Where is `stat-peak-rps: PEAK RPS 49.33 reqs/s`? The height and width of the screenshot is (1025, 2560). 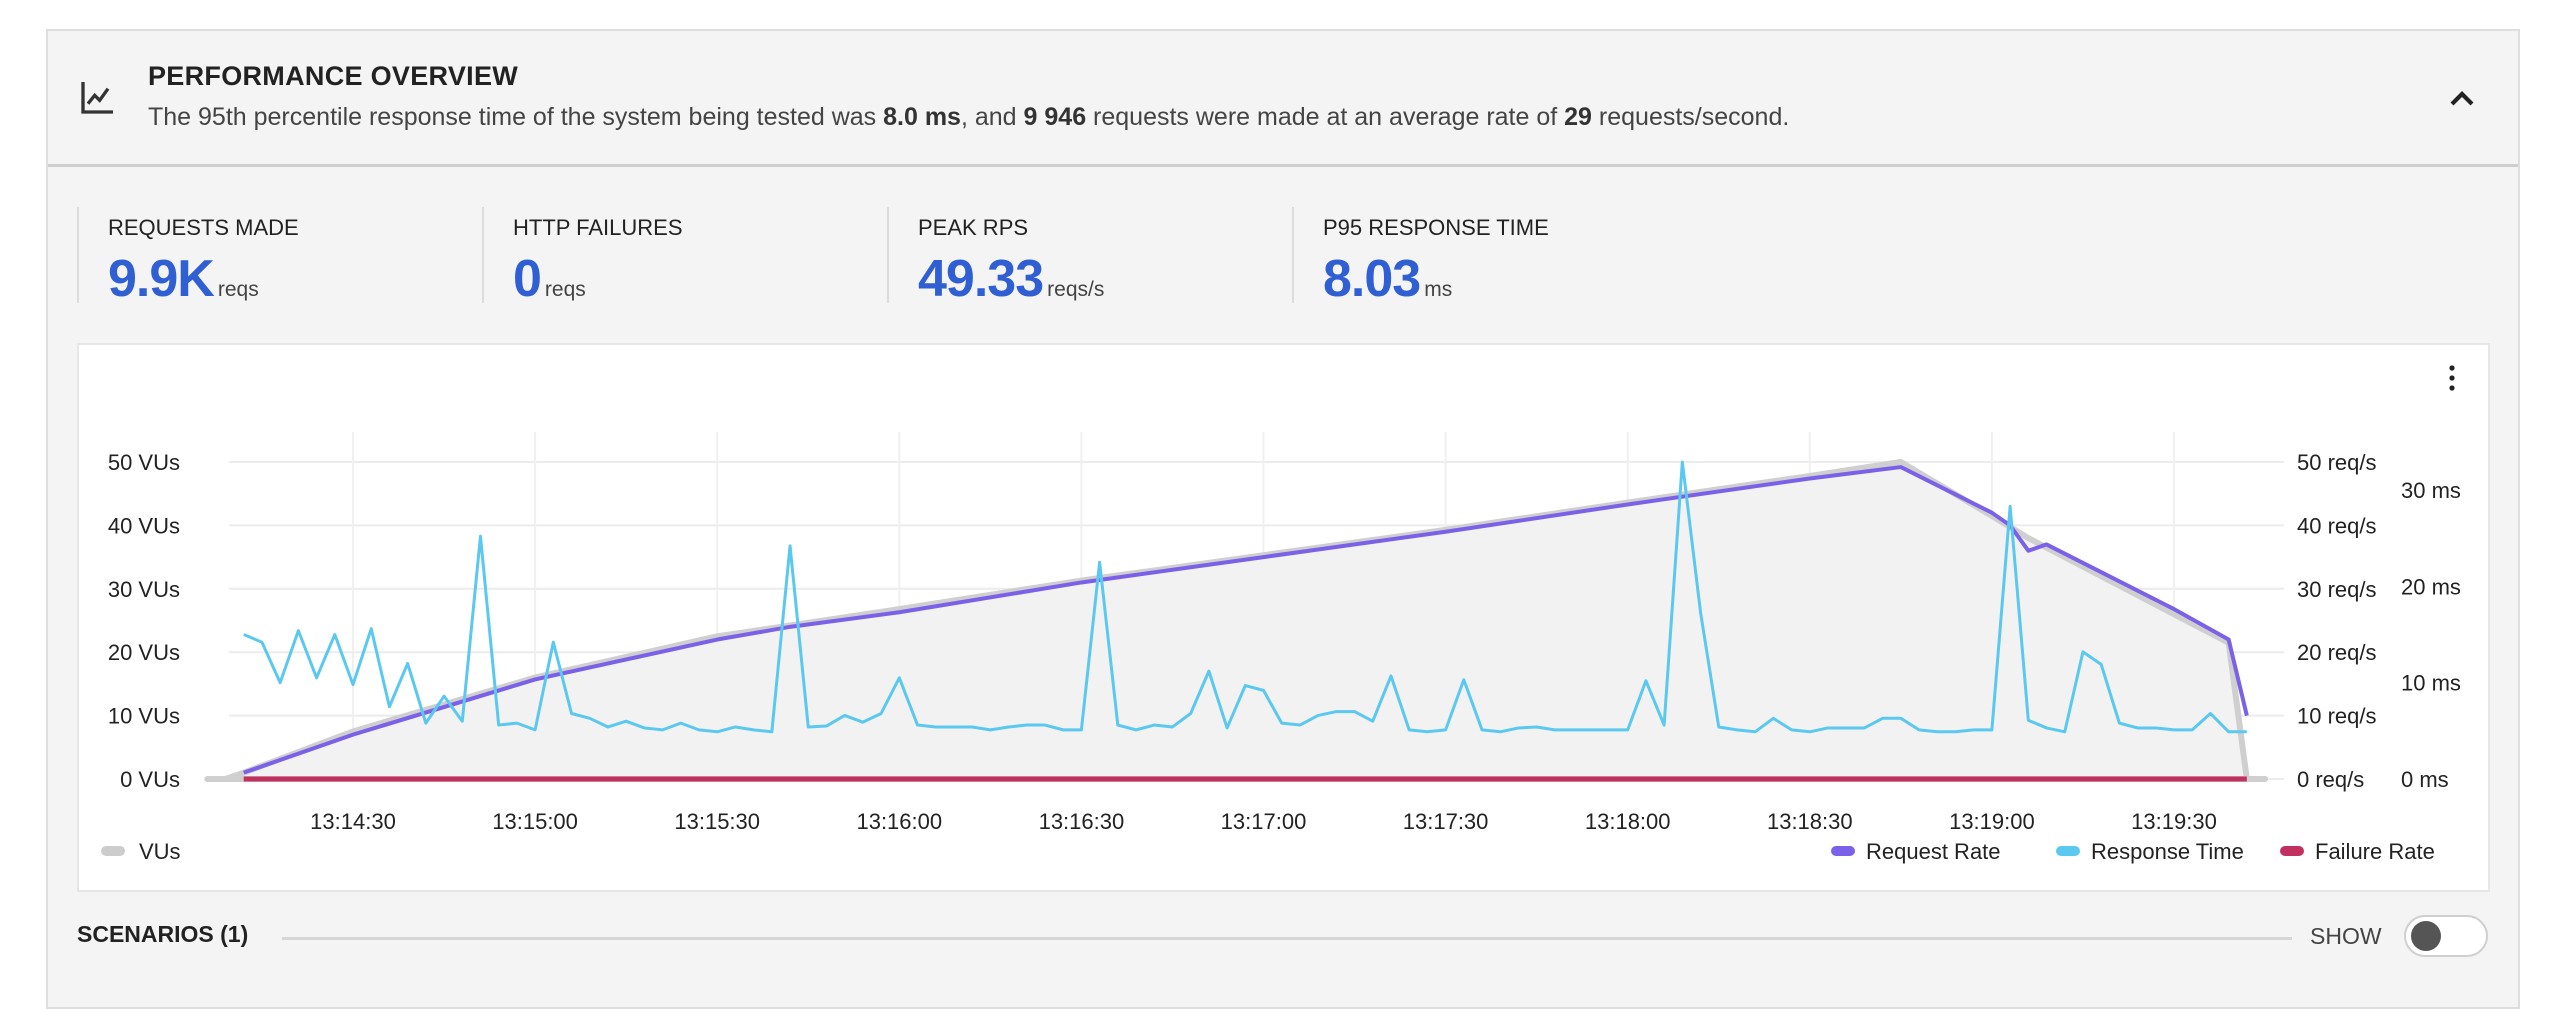
stat-peak-rps: PEAK RPS 49.33 reqs/s is located at coordinates (996, 257).